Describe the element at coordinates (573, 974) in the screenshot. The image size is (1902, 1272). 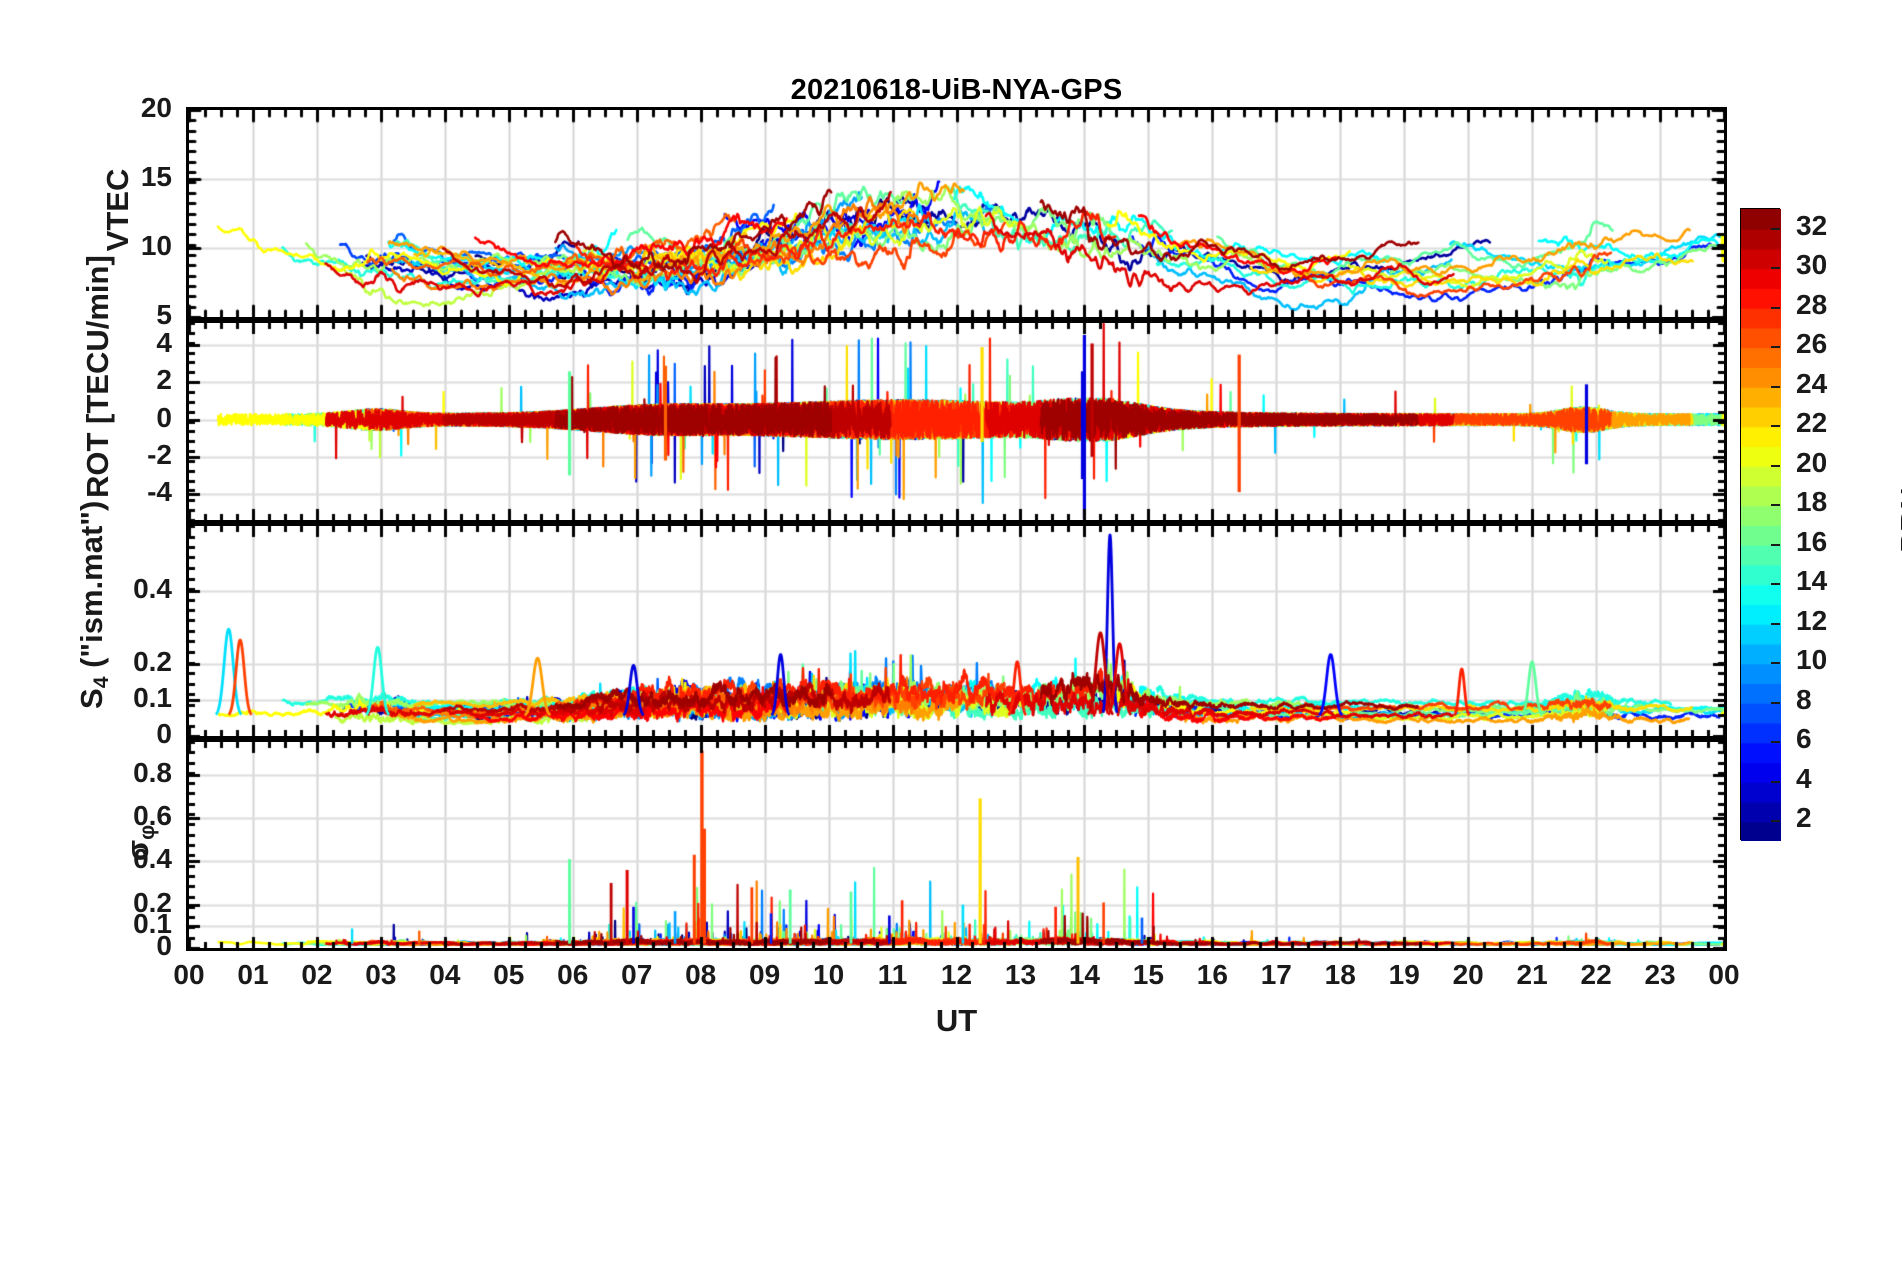
I see `xtick-6: 06` at that location.